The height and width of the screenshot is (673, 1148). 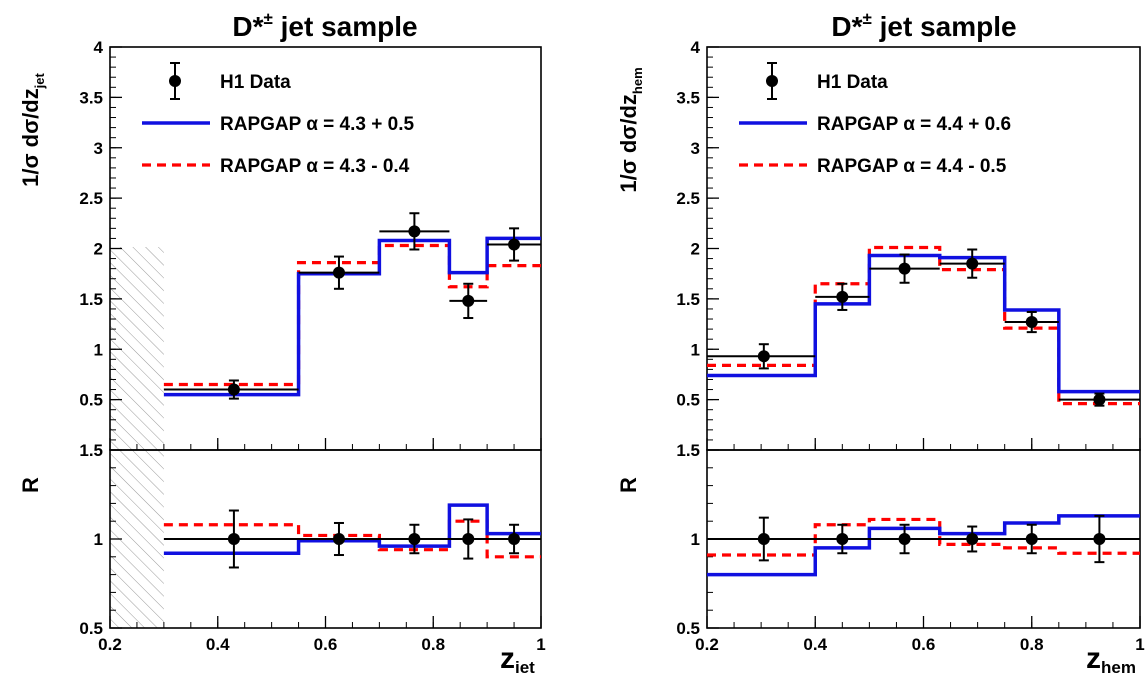 I want to click on x-axis-label: zjet, so click(x=517, y=657).